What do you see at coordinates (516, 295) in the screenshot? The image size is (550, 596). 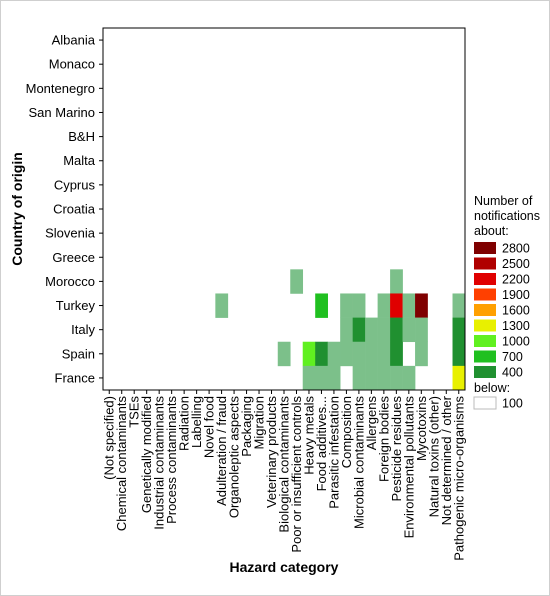 I see `legend-label-1900: 1900` at bounding box center [516, 295].